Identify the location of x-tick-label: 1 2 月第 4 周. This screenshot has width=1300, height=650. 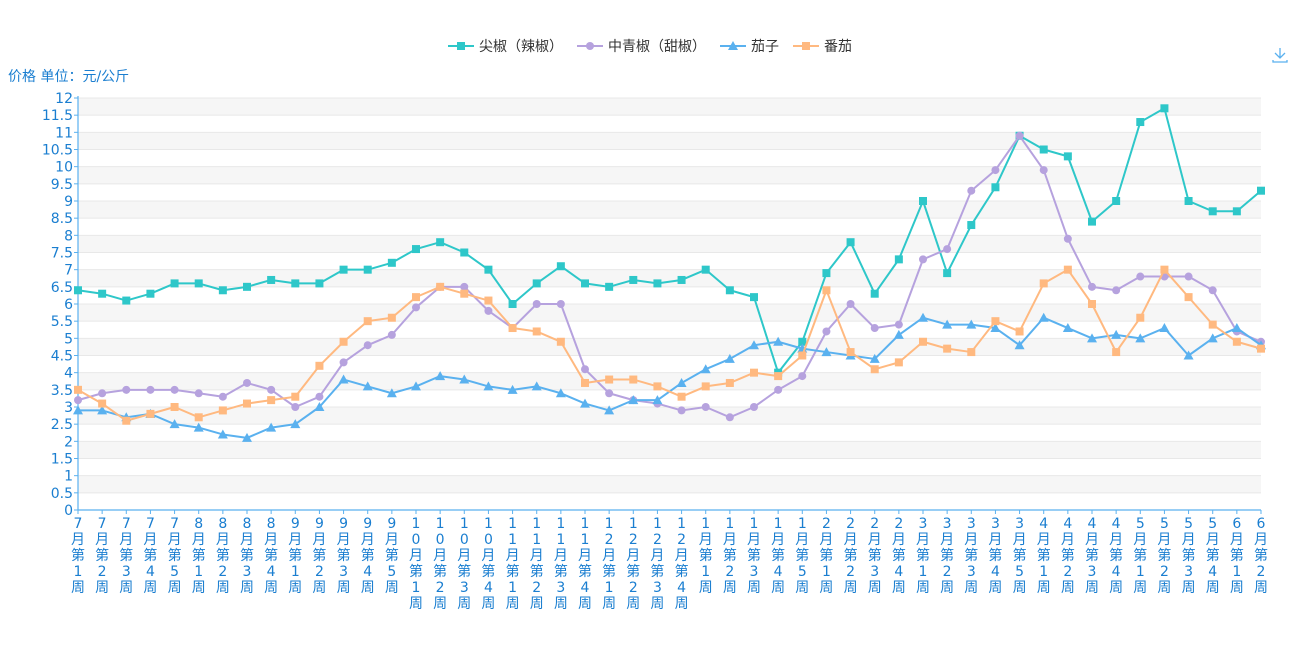
(682, 564).